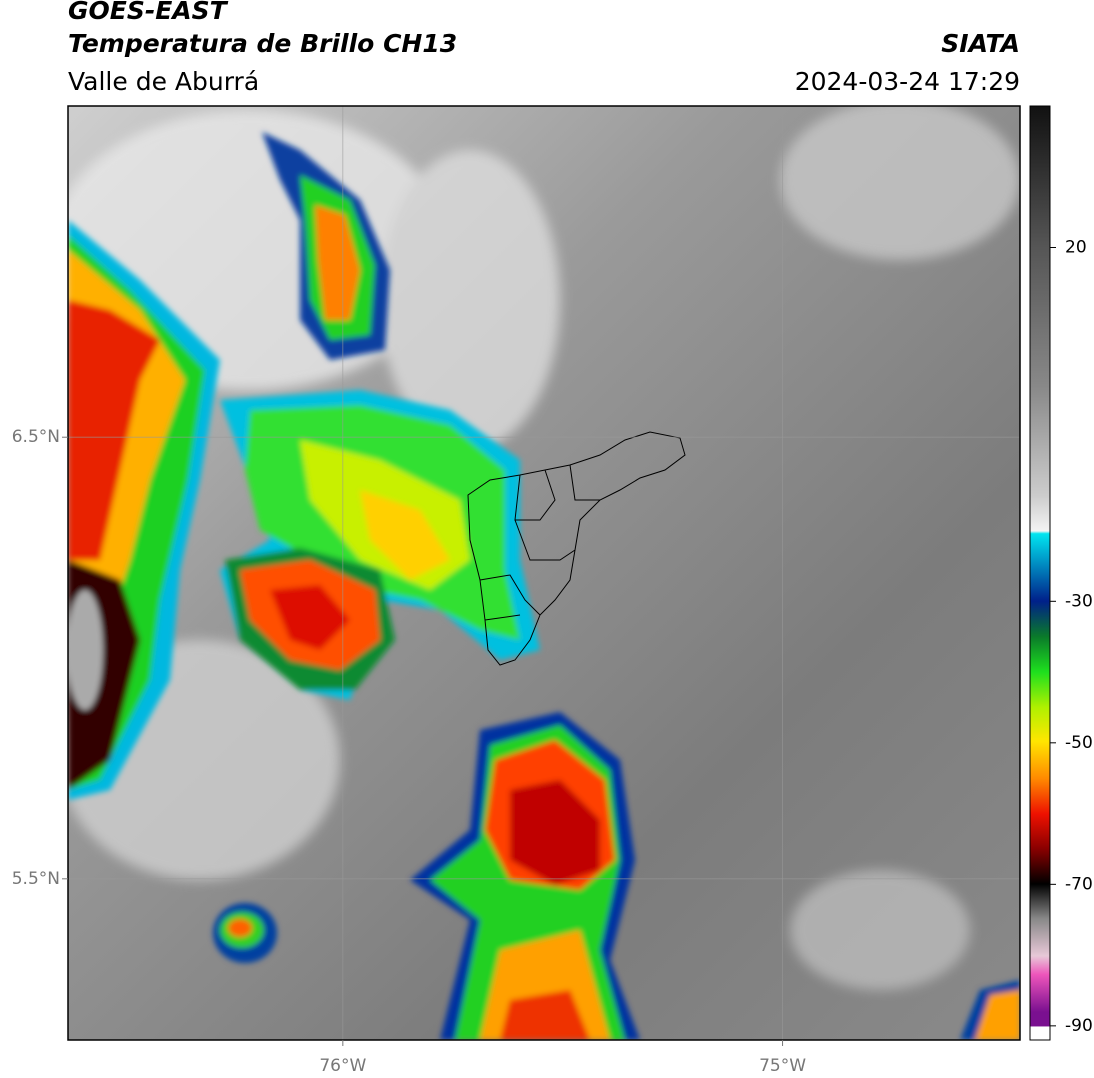 The height and width of the screenshot is (1078, 1094). I want to click on y-tick-label: 5.5°N, so click(36, 879).